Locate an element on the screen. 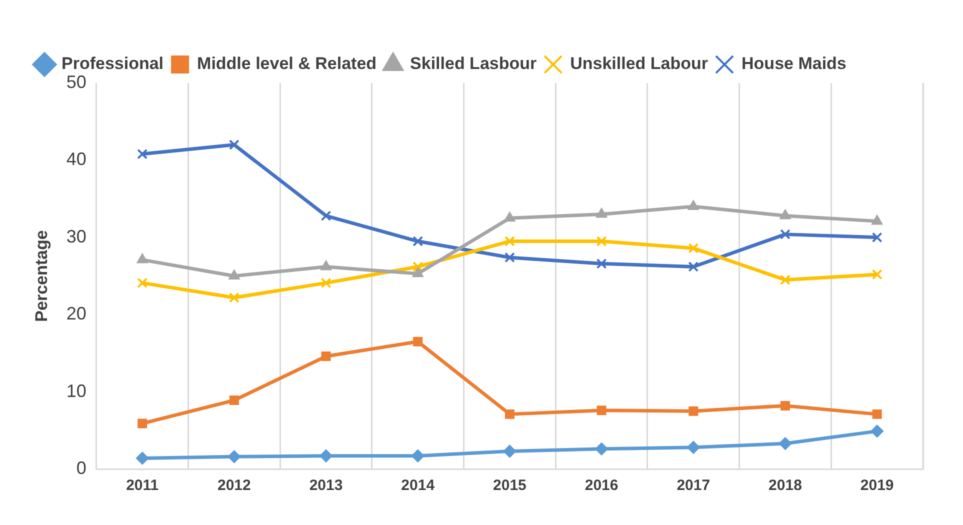 This screenshot has width=963, height=525. x-tick-label: 2017 is located at coordinates (693, 485).